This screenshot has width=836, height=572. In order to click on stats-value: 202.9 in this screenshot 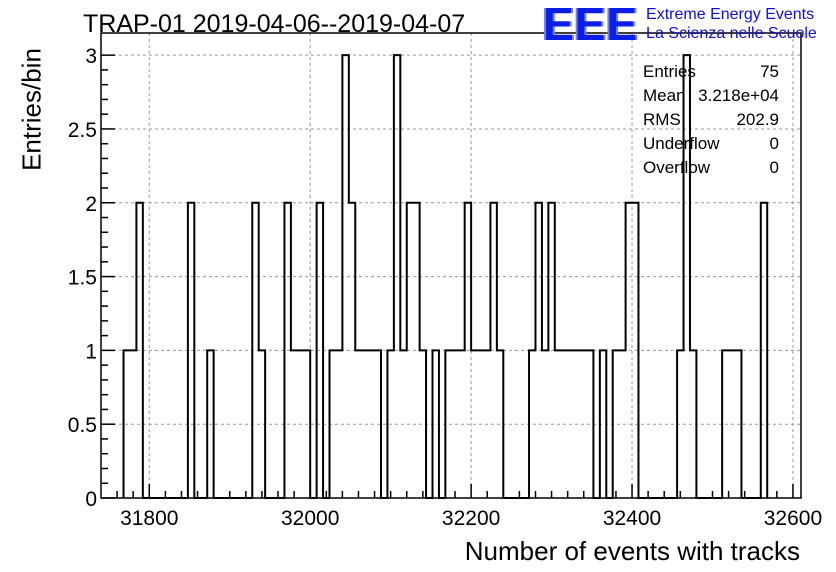, I will do `click(757, 119)`.